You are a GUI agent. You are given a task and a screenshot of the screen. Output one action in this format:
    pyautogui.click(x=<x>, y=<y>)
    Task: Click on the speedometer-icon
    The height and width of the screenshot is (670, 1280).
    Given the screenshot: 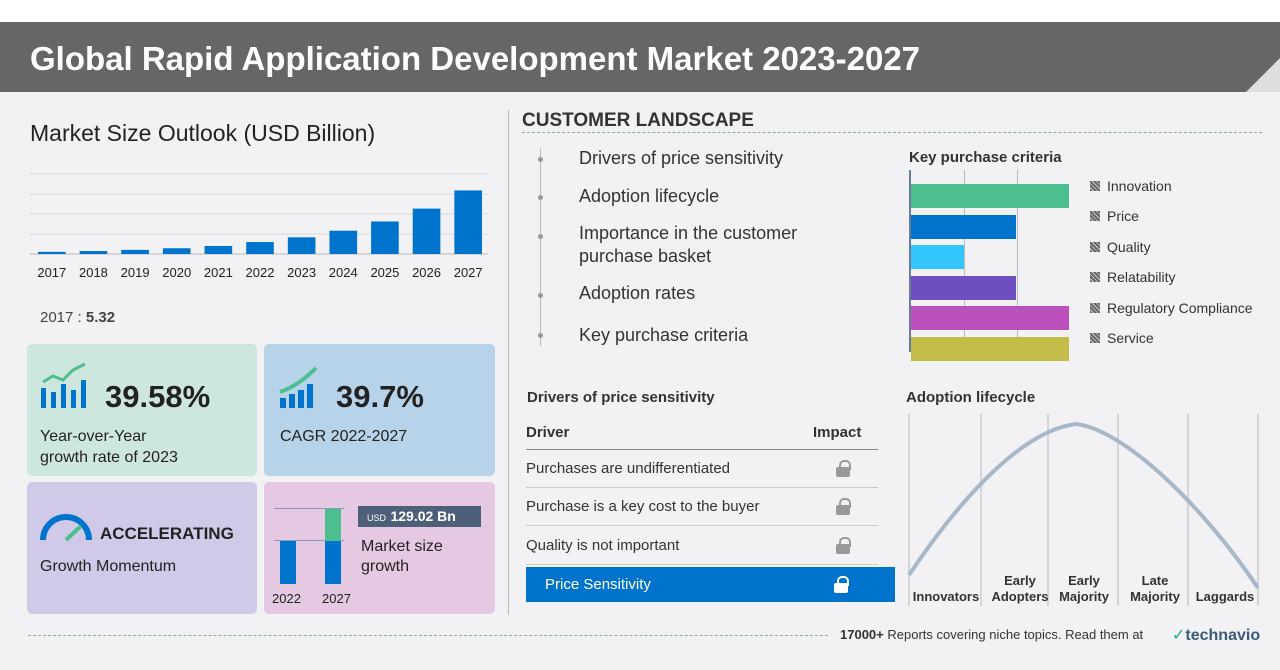 What is the action you would take?
    pyautogui.click(x=66, y=528)
    